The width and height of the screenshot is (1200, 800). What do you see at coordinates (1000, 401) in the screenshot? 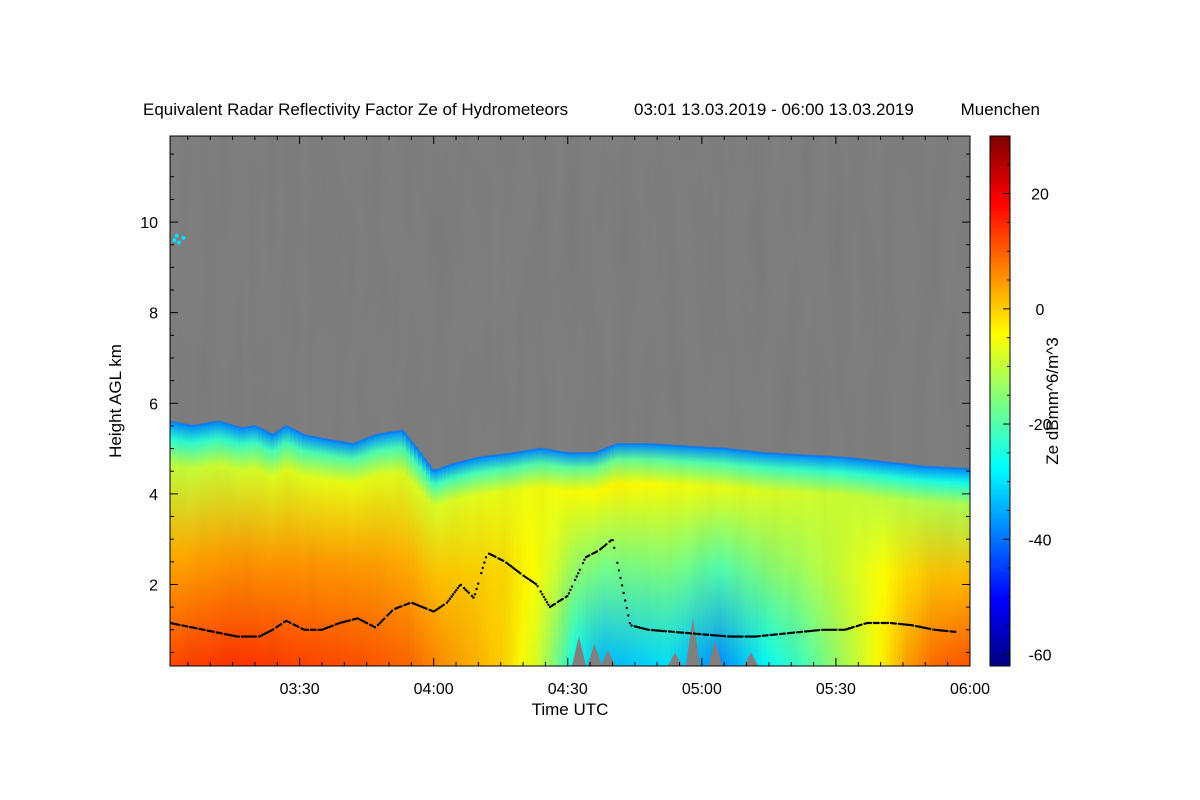
I see `colorbar` at bounding box center [1000, 401].